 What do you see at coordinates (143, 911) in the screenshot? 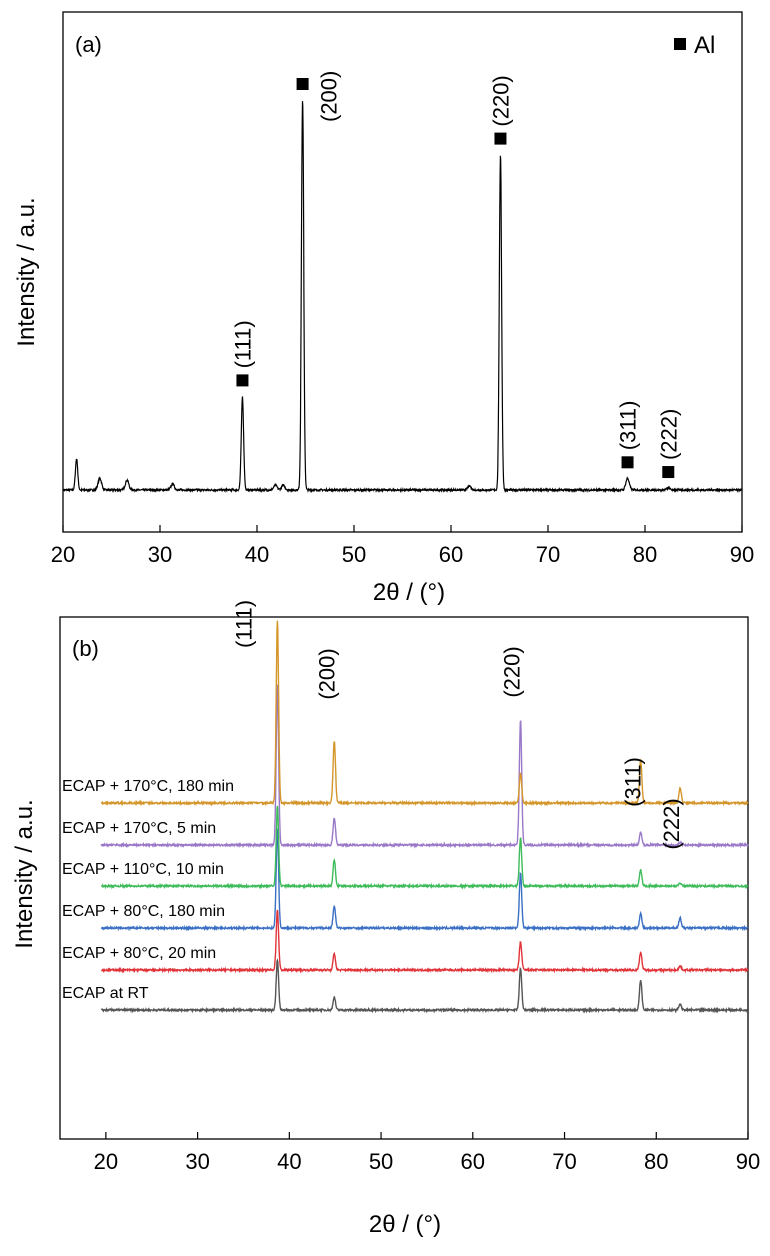
I see `series-label: ECAP + 80°C, 180 min` at bounding box center [143, 911].